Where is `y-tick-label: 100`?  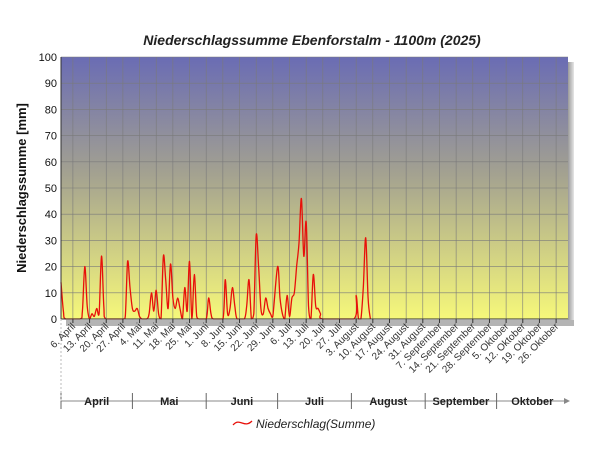
y-tick-label: 100 is located at coordinates (48, 58).